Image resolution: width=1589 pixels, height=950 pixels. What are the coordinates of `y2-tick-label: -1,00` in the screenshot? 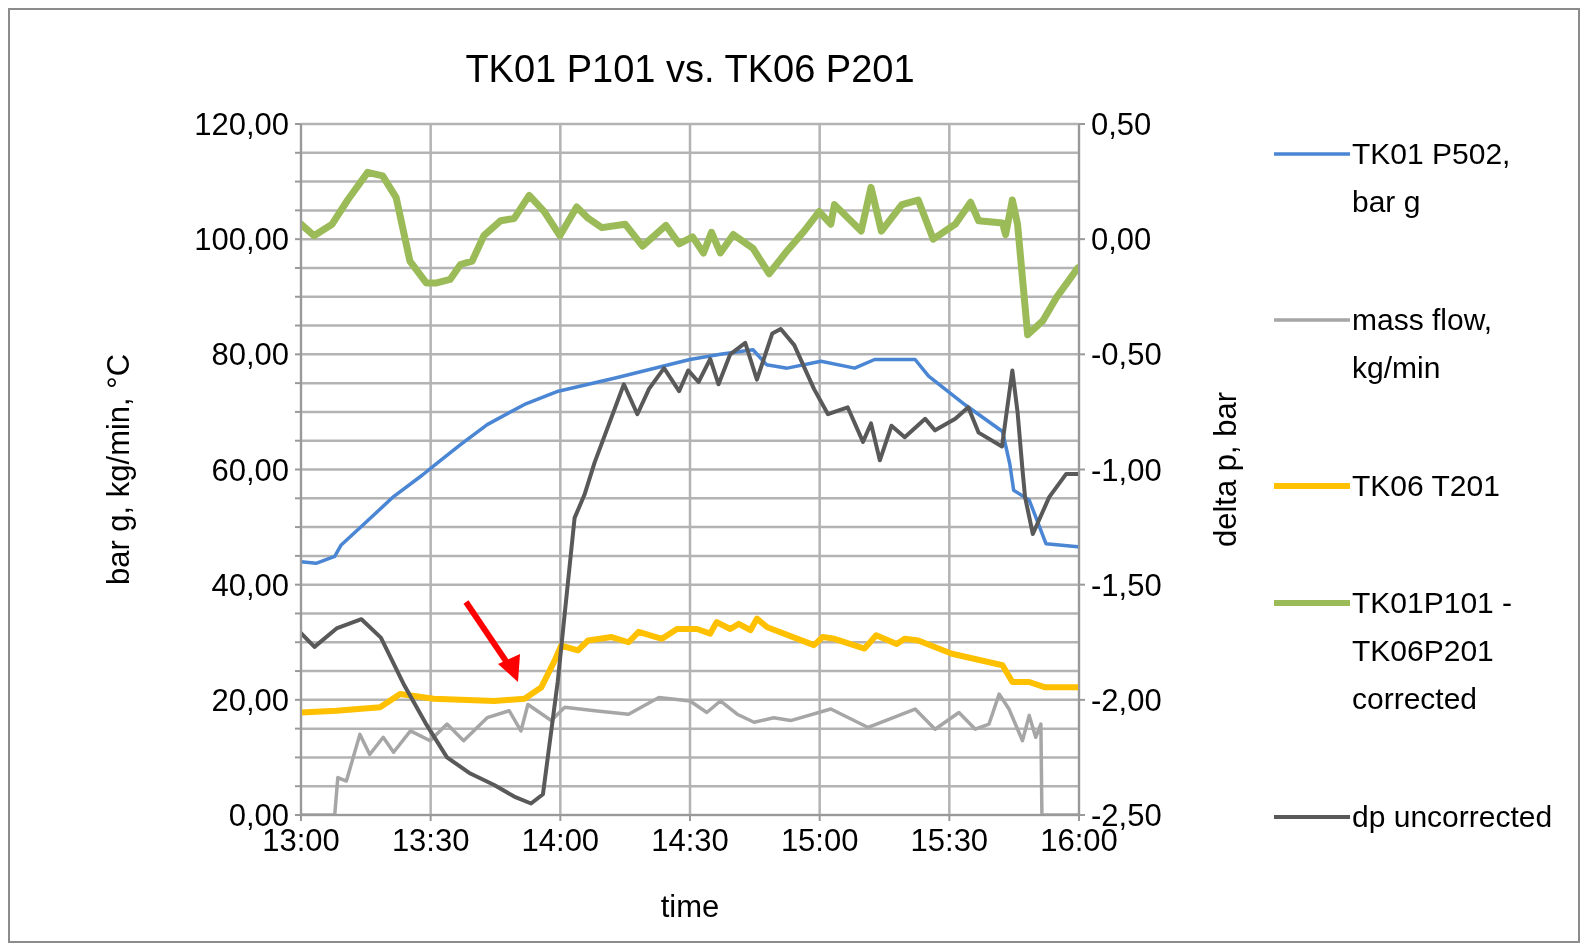 It's located at (1126, 470).